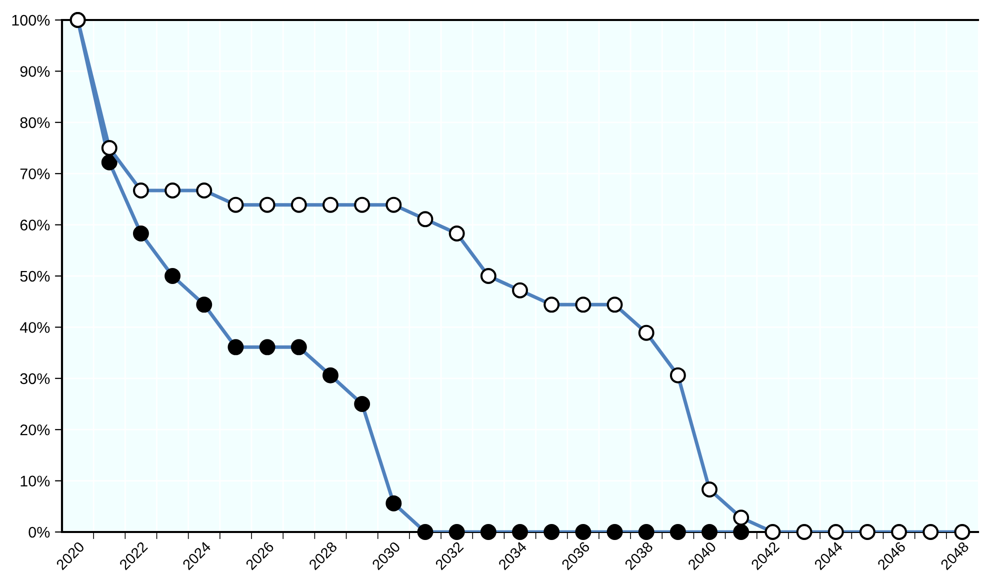 This screenshot has width=994, height=584. Describe the element at coordinates (35, 276) in the screenshot. I see `y-tick-label: 50%` at that location.